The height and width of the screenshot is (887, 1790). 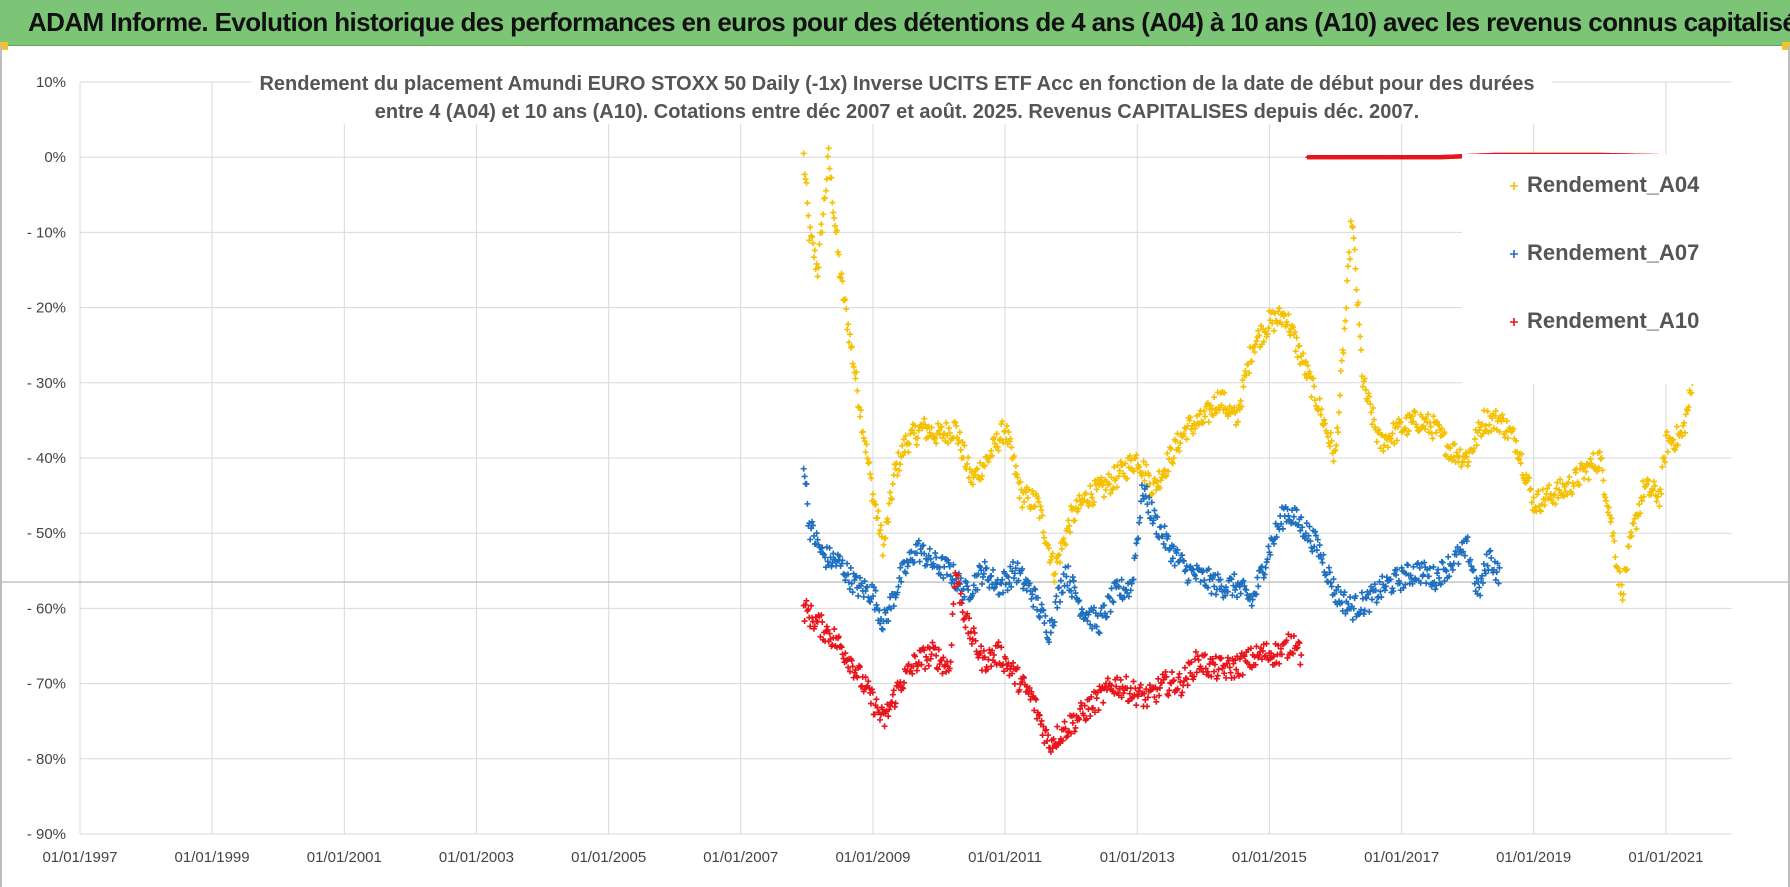 I want to click on y-tick-label: - 60%, so click(x=46, y=608).